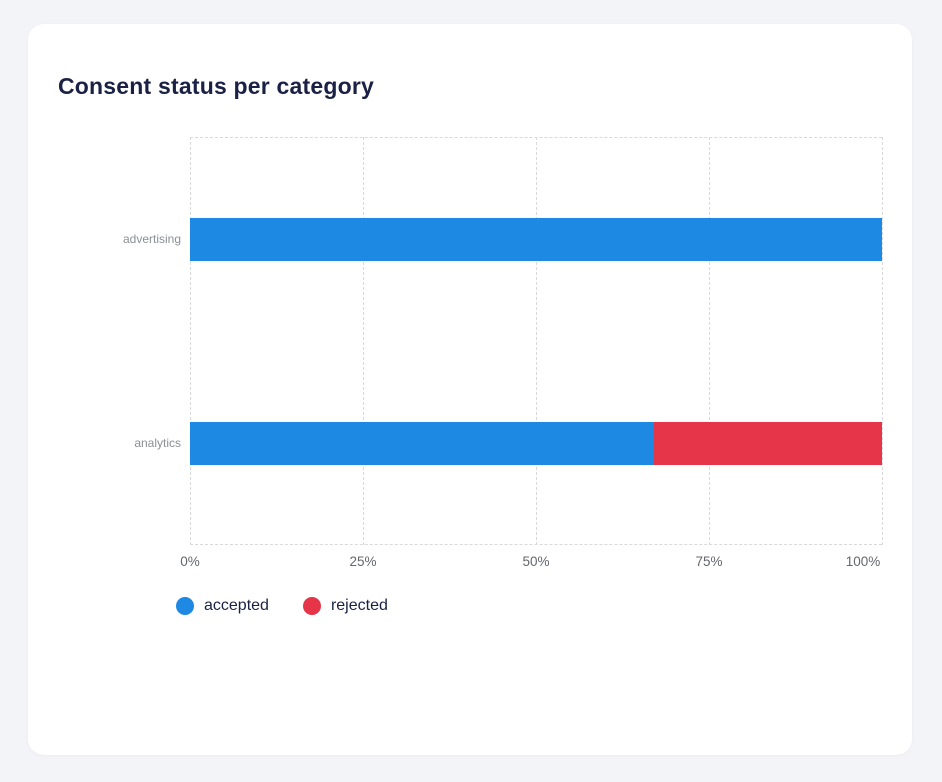  What do you see at coordinates (282, 606) in the screenshot?
I see `chart-legend: accepted rejected` at bounding box center [282, 606].